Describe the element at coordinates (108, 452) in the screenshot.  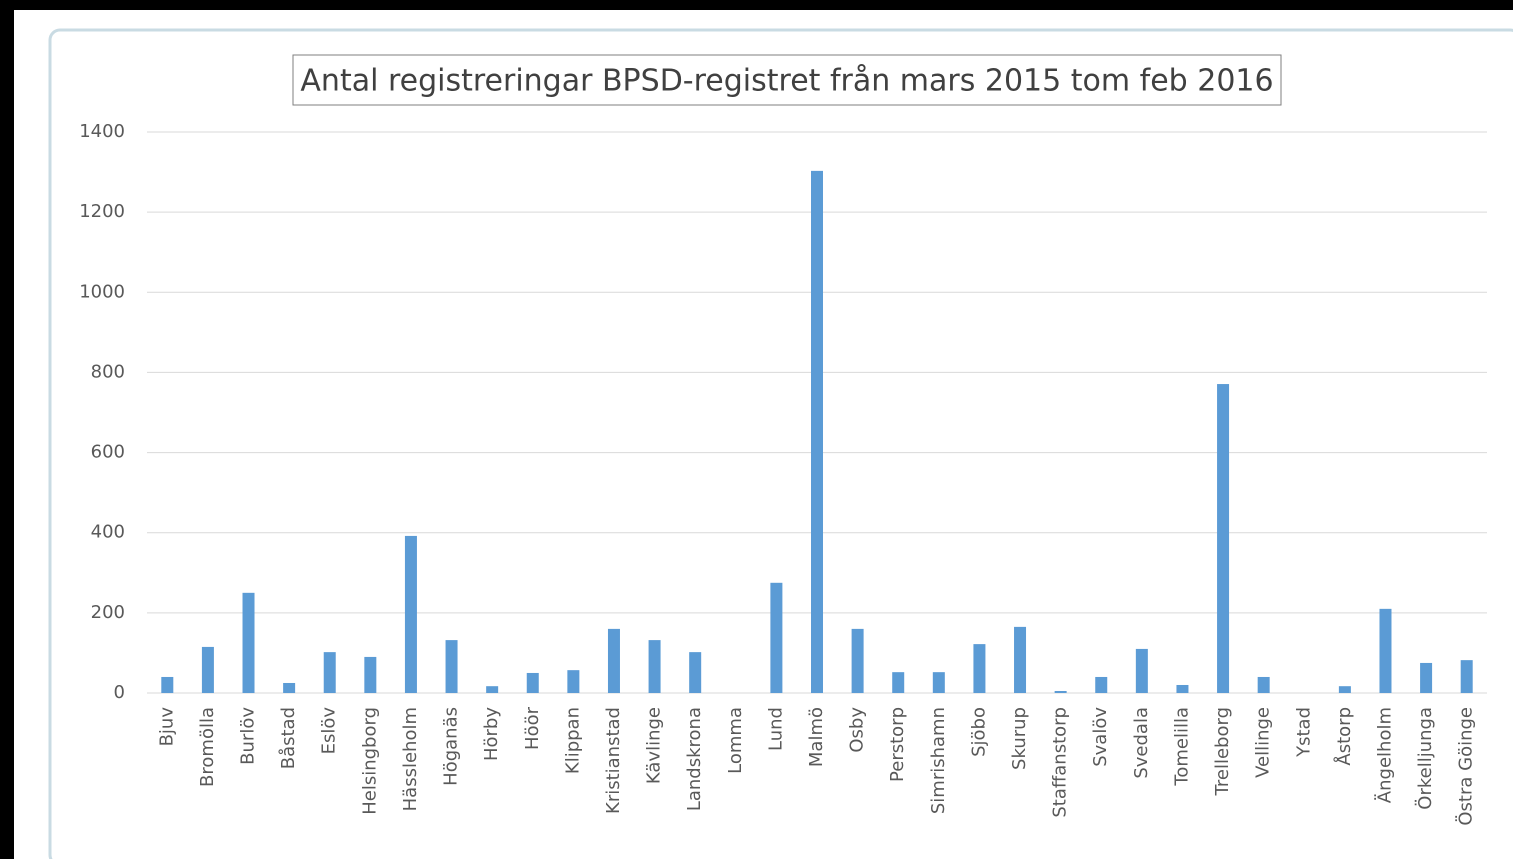
I see `y-tick-label: 600` at that location.